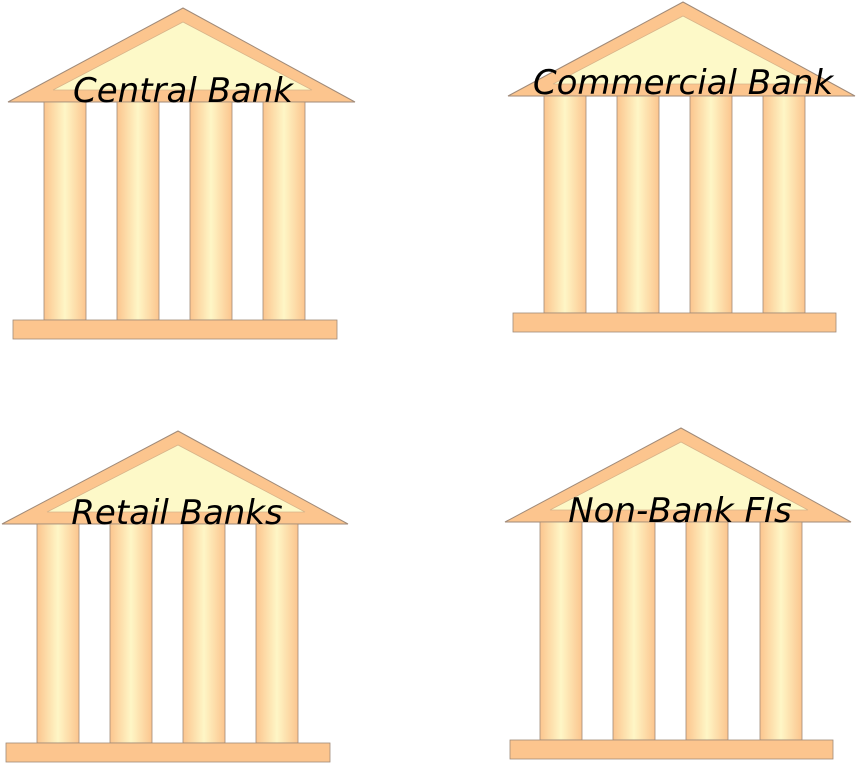 This screenshot has height=763, width=856. Describe the element at coordinates (684, 83) in the screenshot. I see `bank-label: Commercial Bank` at that location.